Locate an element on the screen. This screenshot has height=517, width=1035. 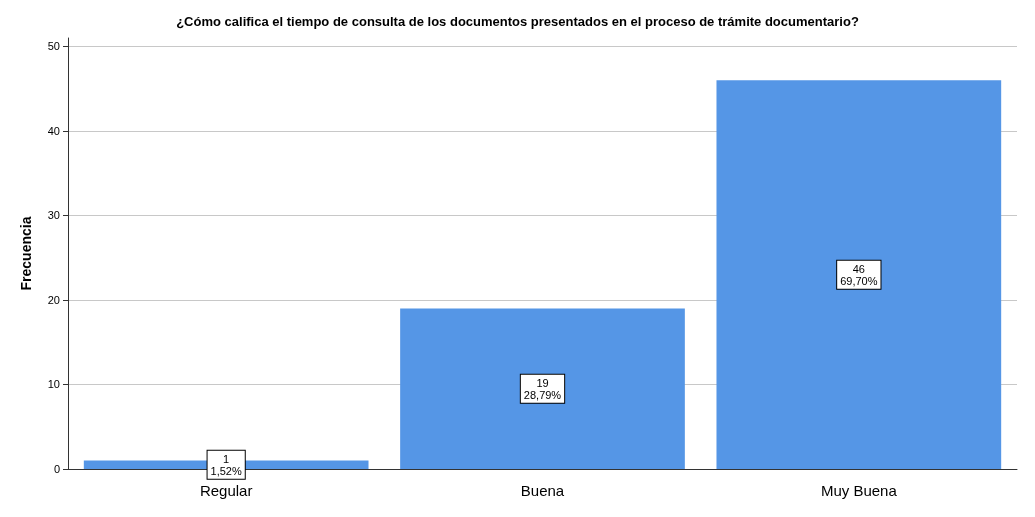
y-tick-label: 30 is located at coordinates (53, 215).